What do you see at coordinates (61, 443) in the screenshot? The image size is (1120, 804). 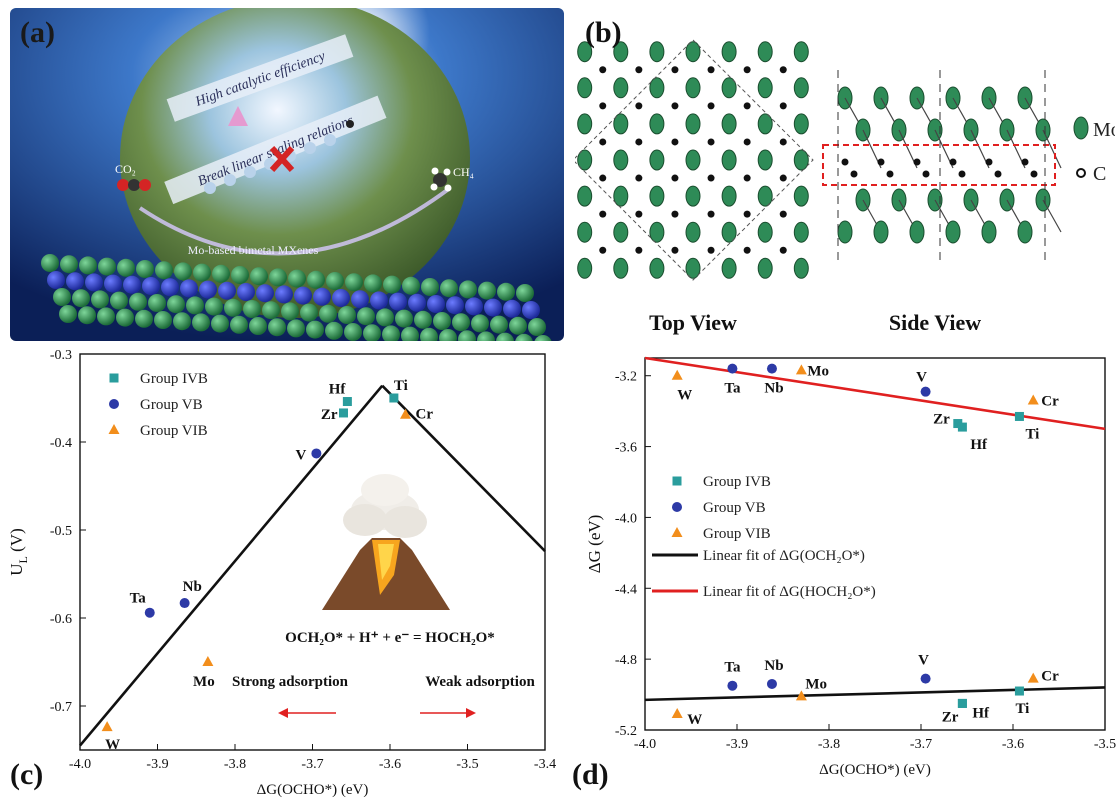 I see `y-tick-label: -0.4` at bounding box center [61, 443].